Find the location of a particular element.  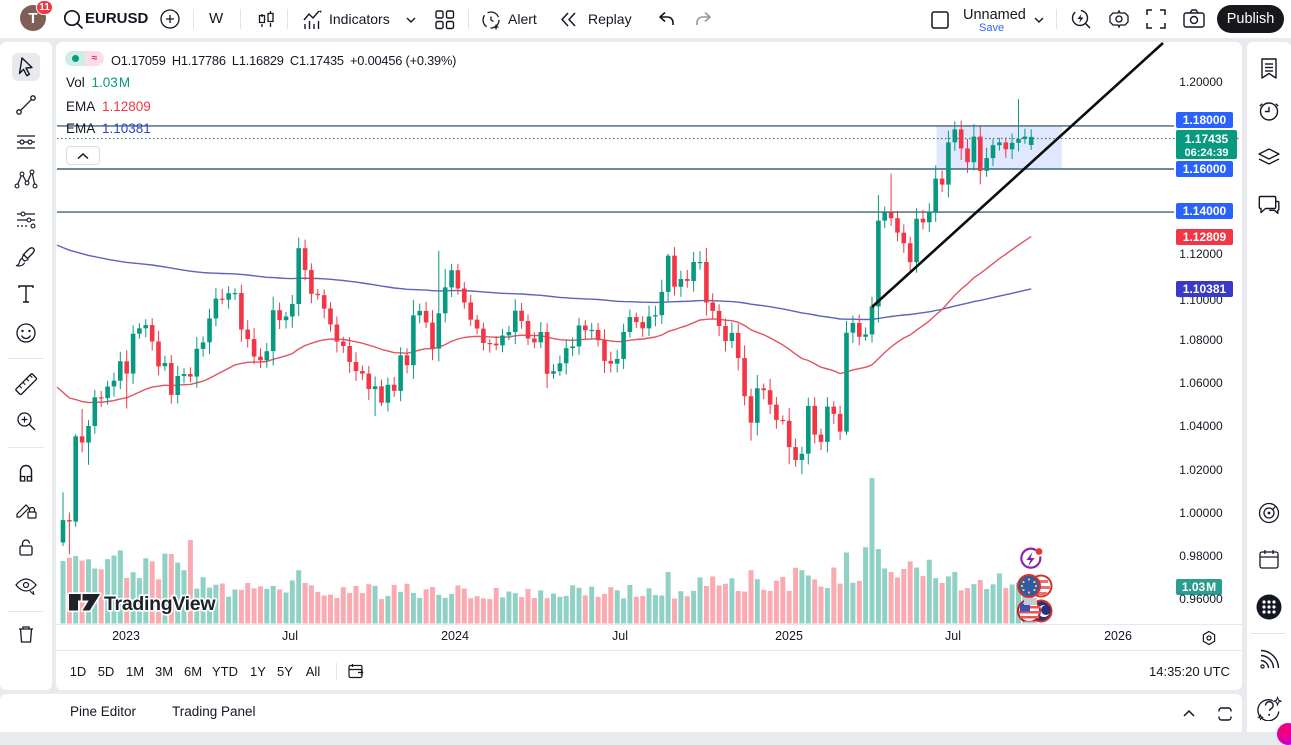

svg-text: TradingView is located at coordinates (160, 604).